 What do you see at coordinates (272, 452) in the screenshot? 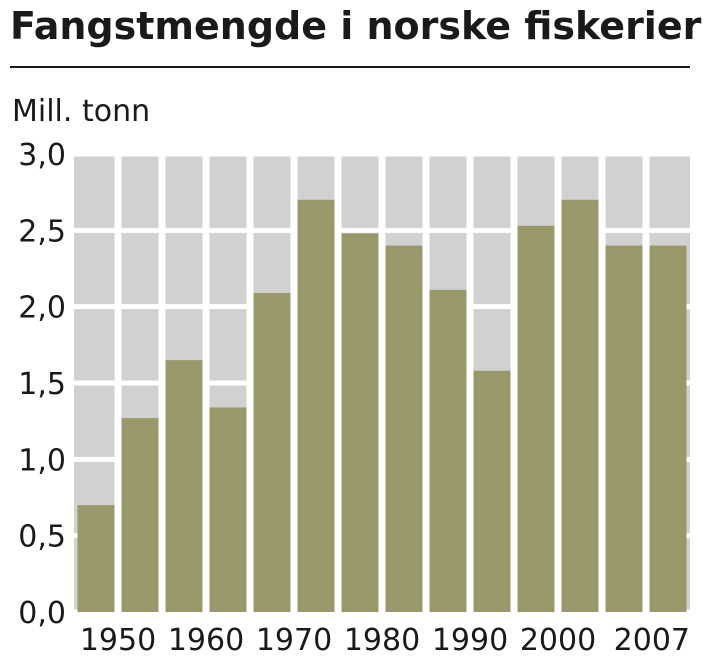
I see `bar-1965` at bounding box center [272, 452].